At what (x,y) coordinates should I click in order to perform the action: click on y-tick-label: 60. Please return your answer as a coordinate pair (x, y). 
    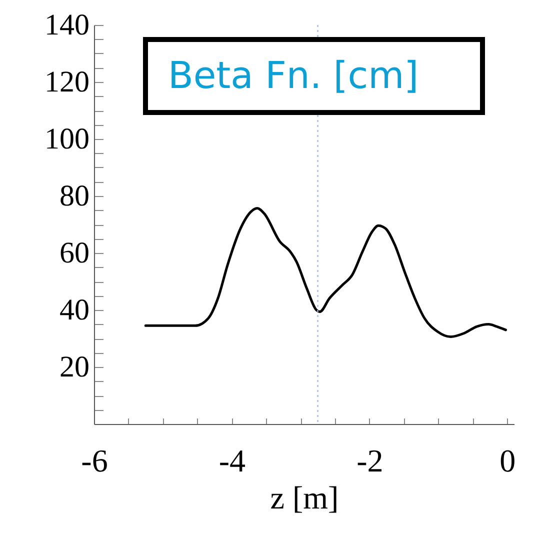
    Looking at the image, I should click on (75, 253).